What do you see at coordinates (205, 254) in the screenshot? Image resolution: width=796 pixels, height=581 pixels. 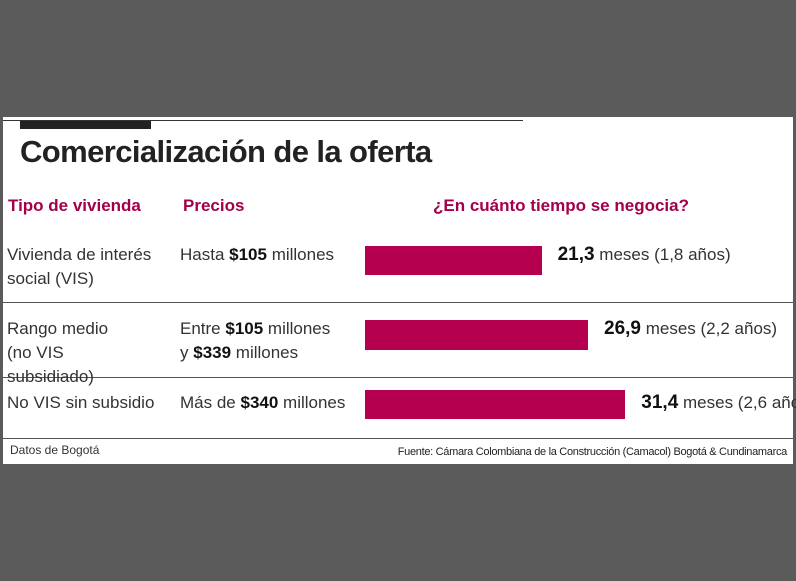 I see `price-part: Hasta` at bounding box center [205, 254].